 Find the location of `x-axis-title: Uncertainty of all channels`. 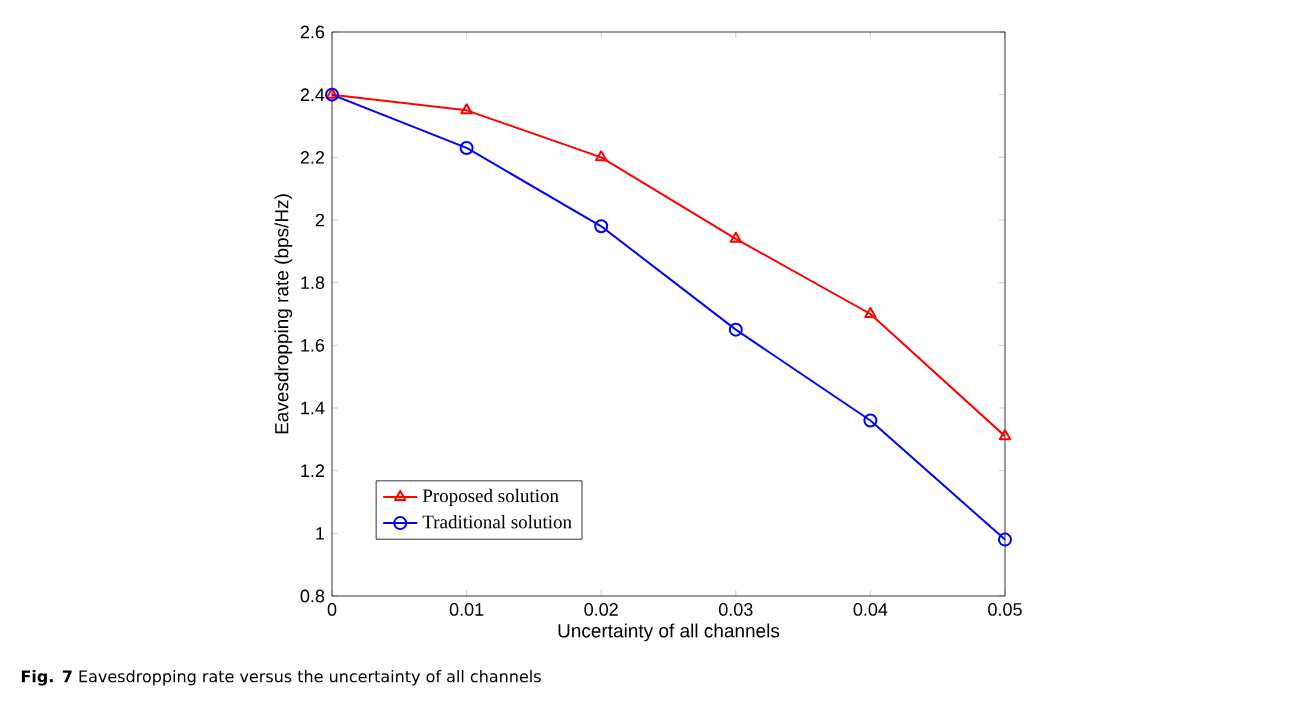

x-axis-title: Uncertainty of all channels is located at coordinates (669, 632).